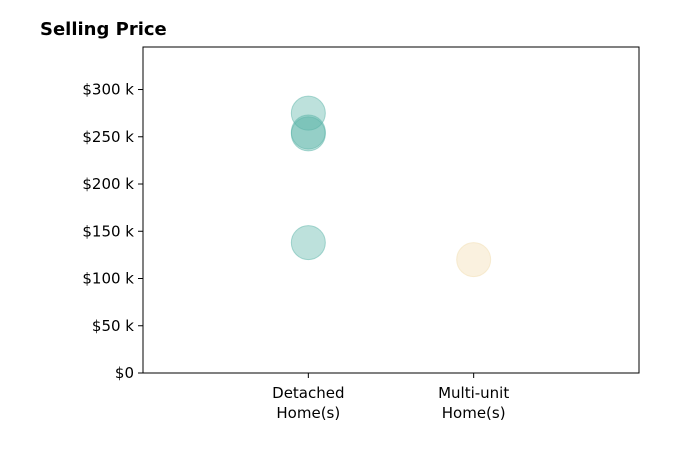 This screenshot has height=462, width=679. What do you see at coordinates (103, 29) in the screenshot?
I see `chart-title: Selling Price` at bounding box center [103, 29].